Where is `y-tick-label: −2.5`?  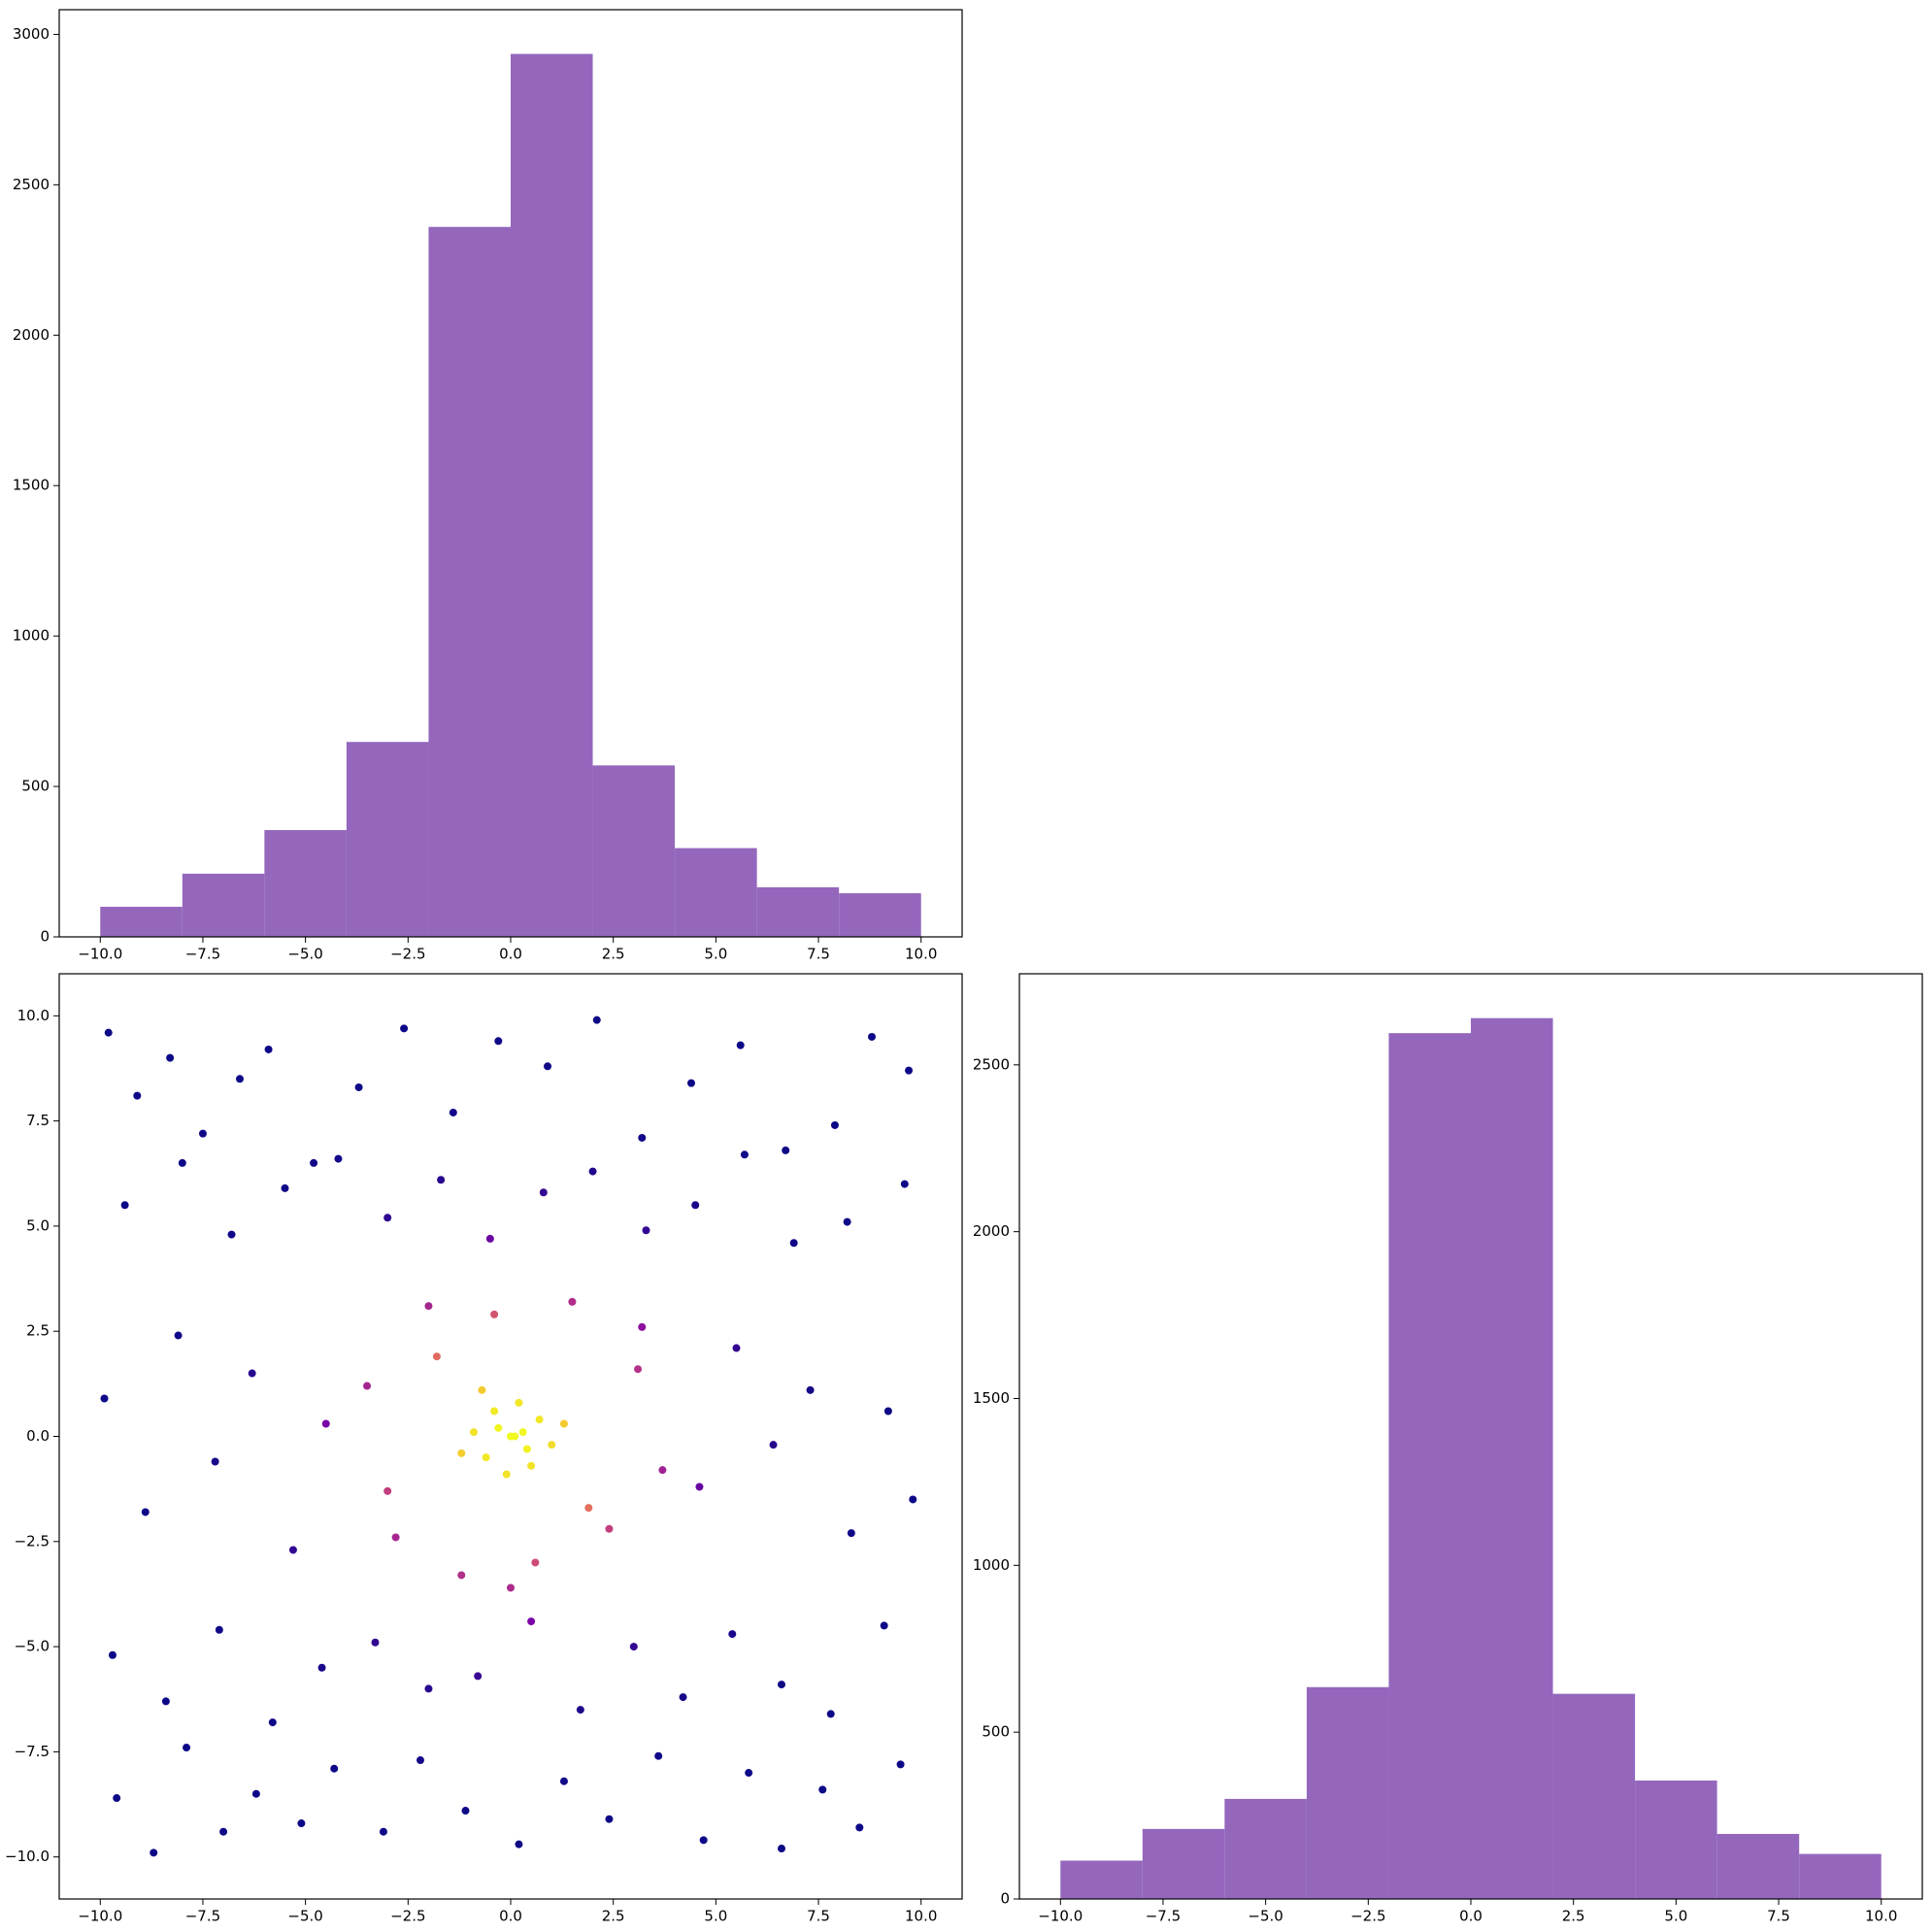
y-tick-label: −2.5 is located at coordinates (32, 1541).